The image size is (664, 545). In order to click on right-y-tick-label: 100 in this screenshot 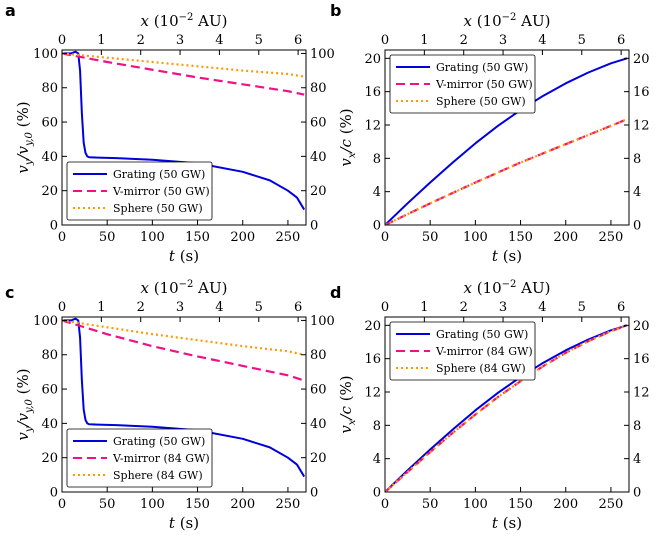, I will do `click(322, 321)`.